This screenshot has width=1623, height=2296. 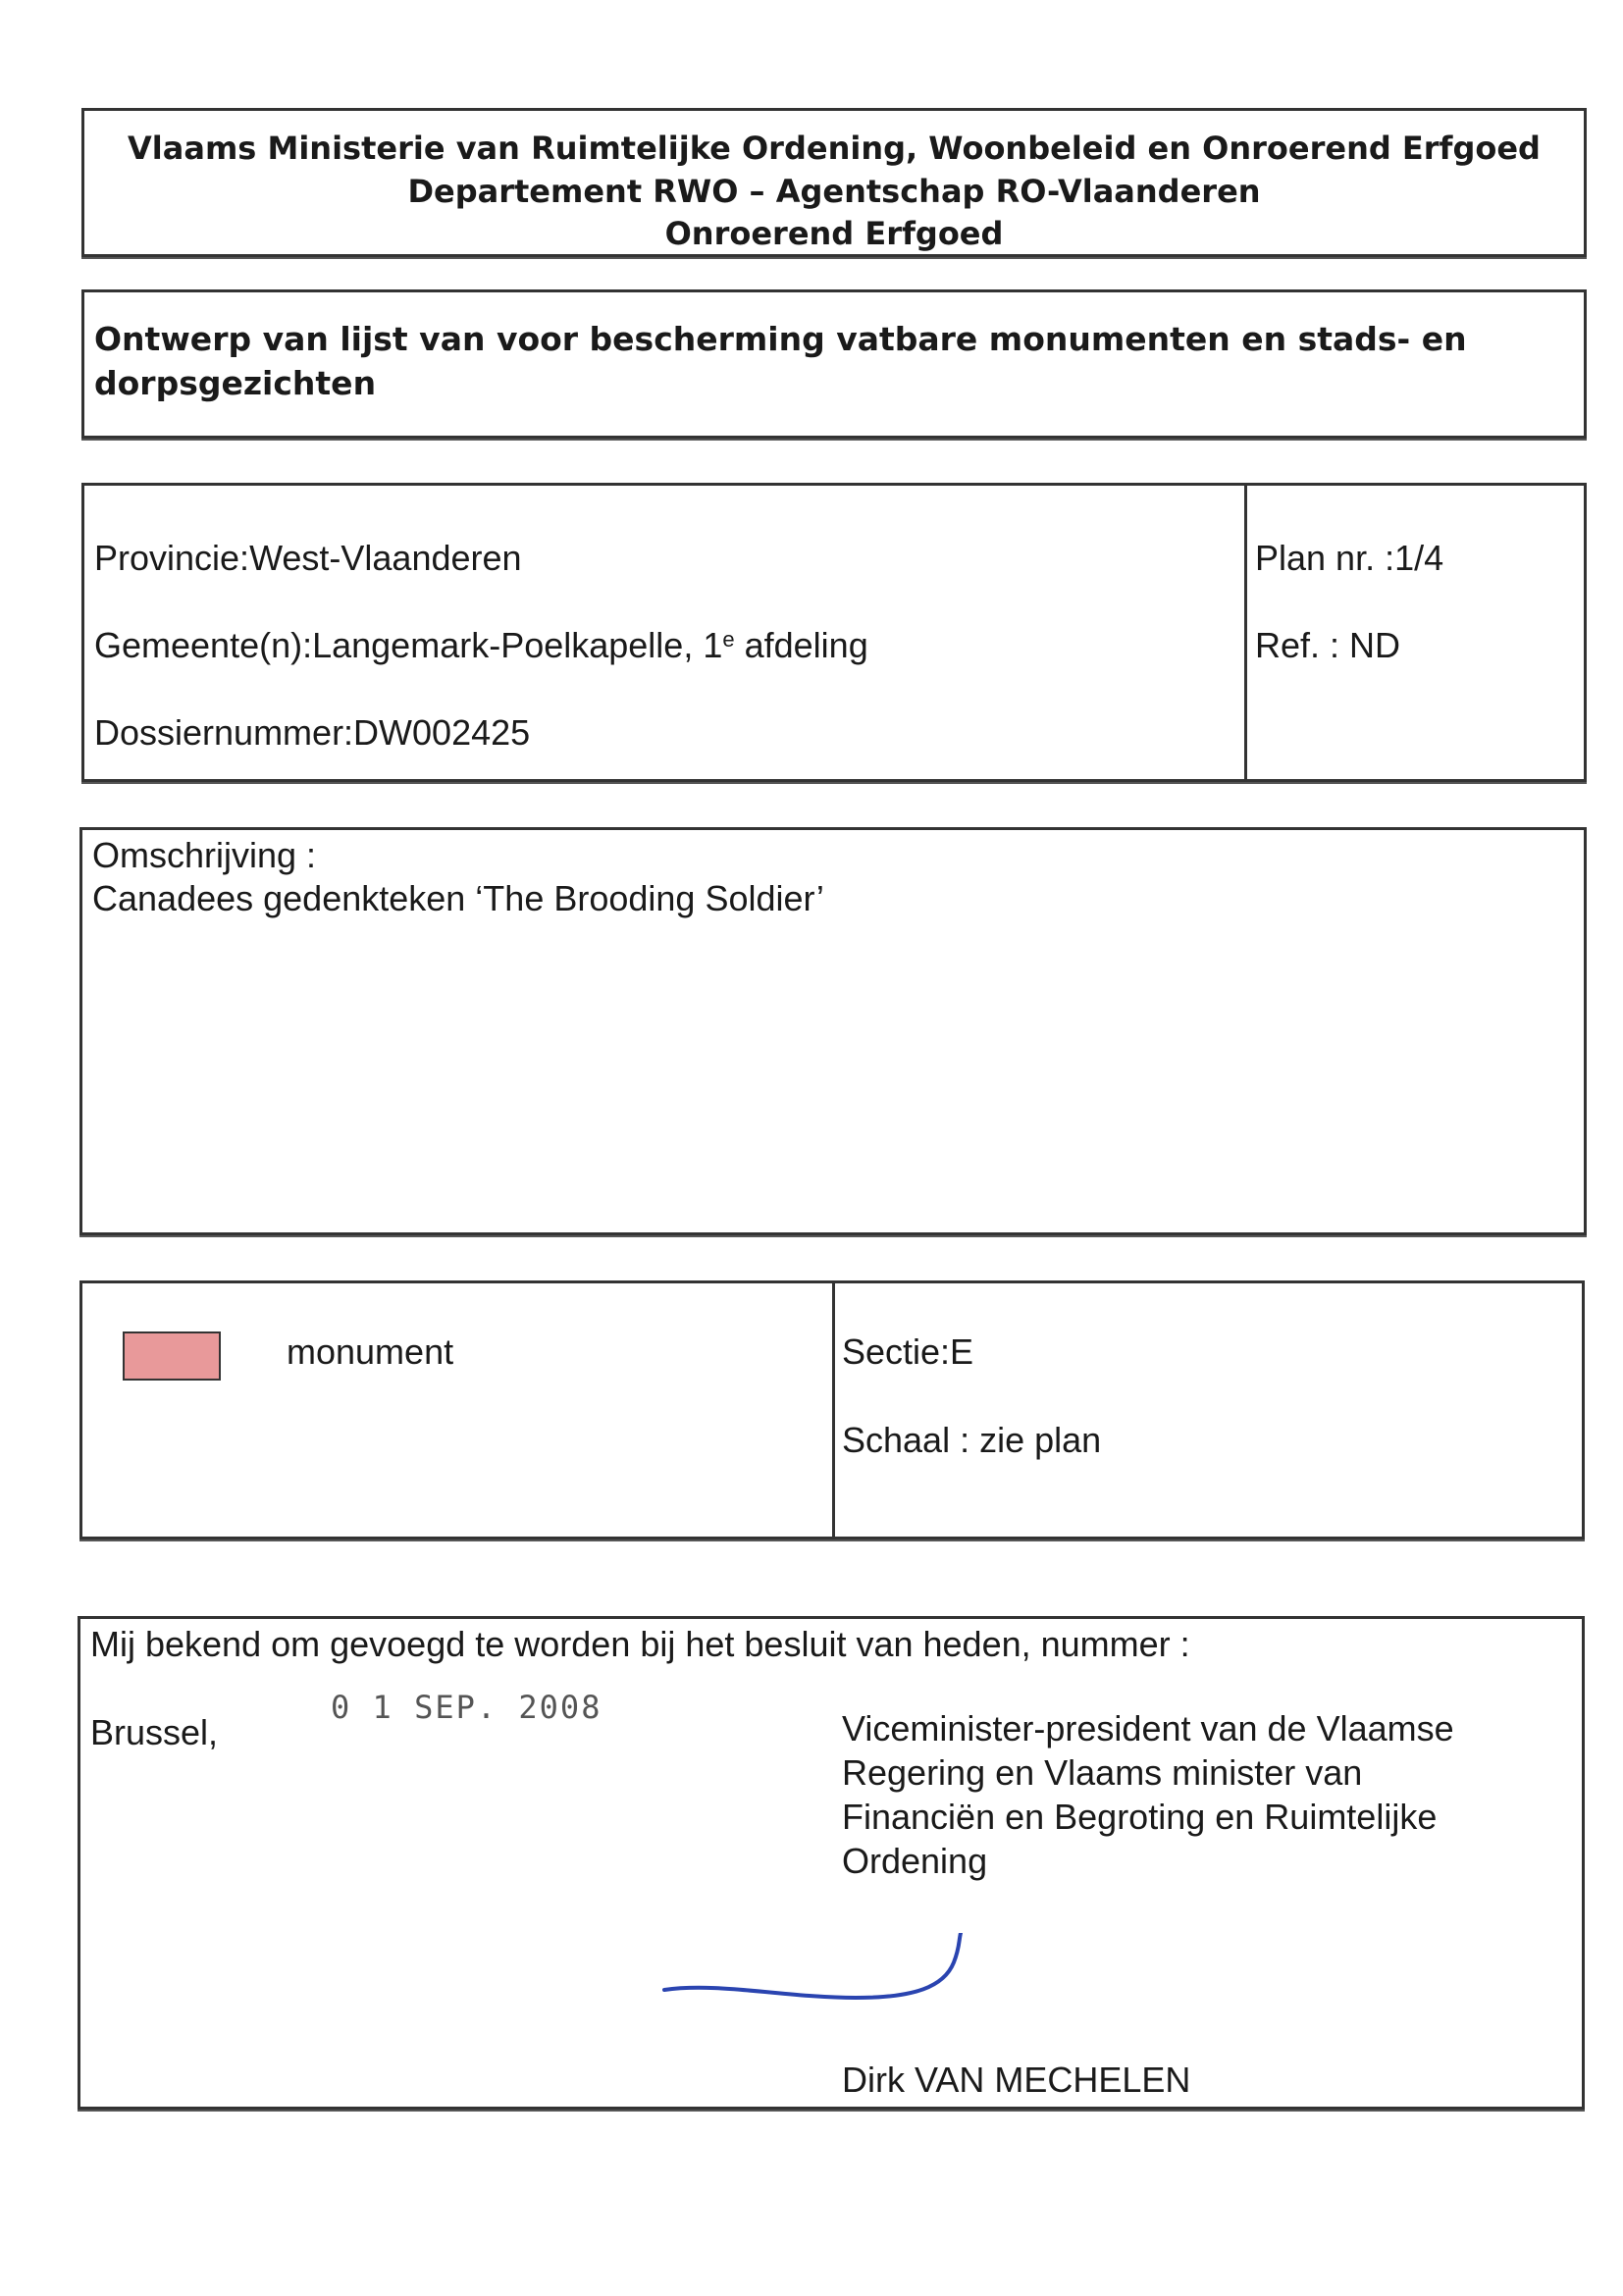 What do you see at coordinates (235, 383) in the screenshot?
I see `document-title-line2: dorpsgezichten` at bounding box center [235, 383].